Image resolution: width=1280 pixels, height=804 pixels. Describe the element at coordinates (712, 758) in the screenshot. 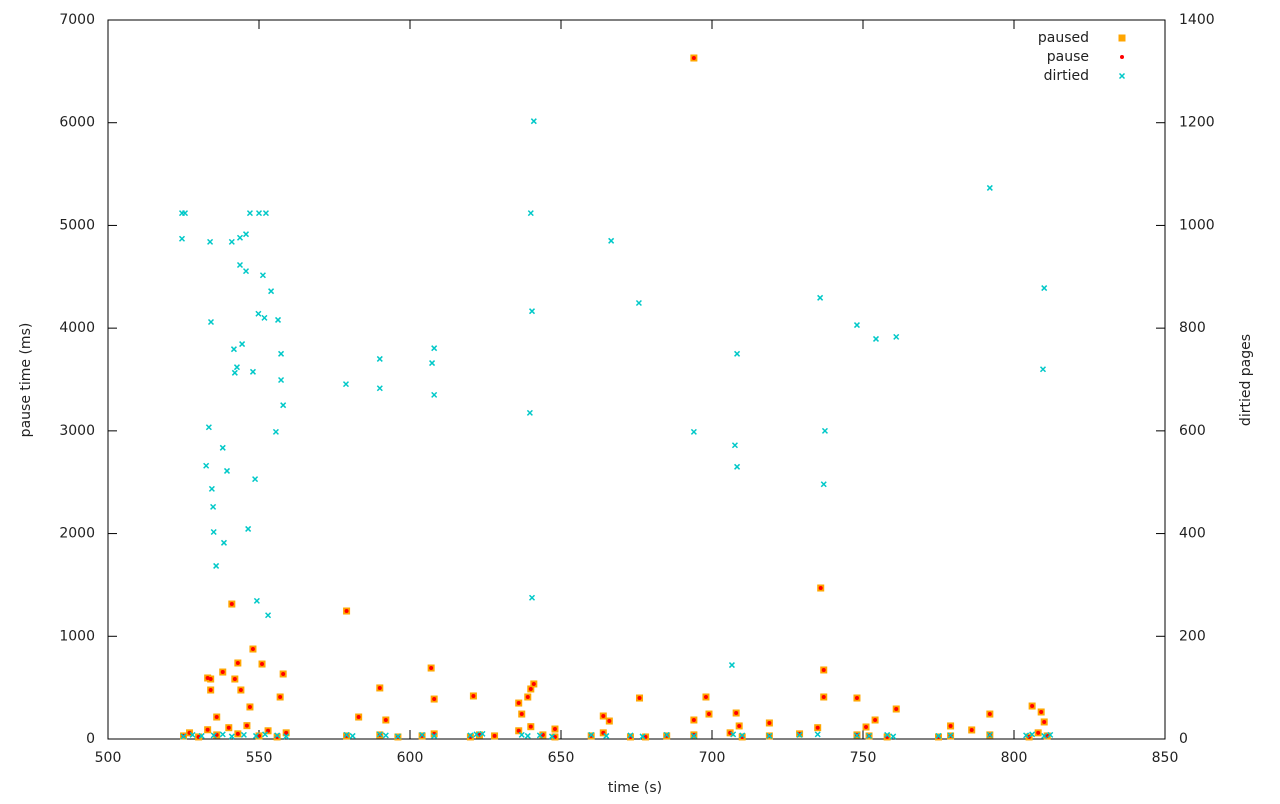

I see `x-tick-label: 700` at that location.